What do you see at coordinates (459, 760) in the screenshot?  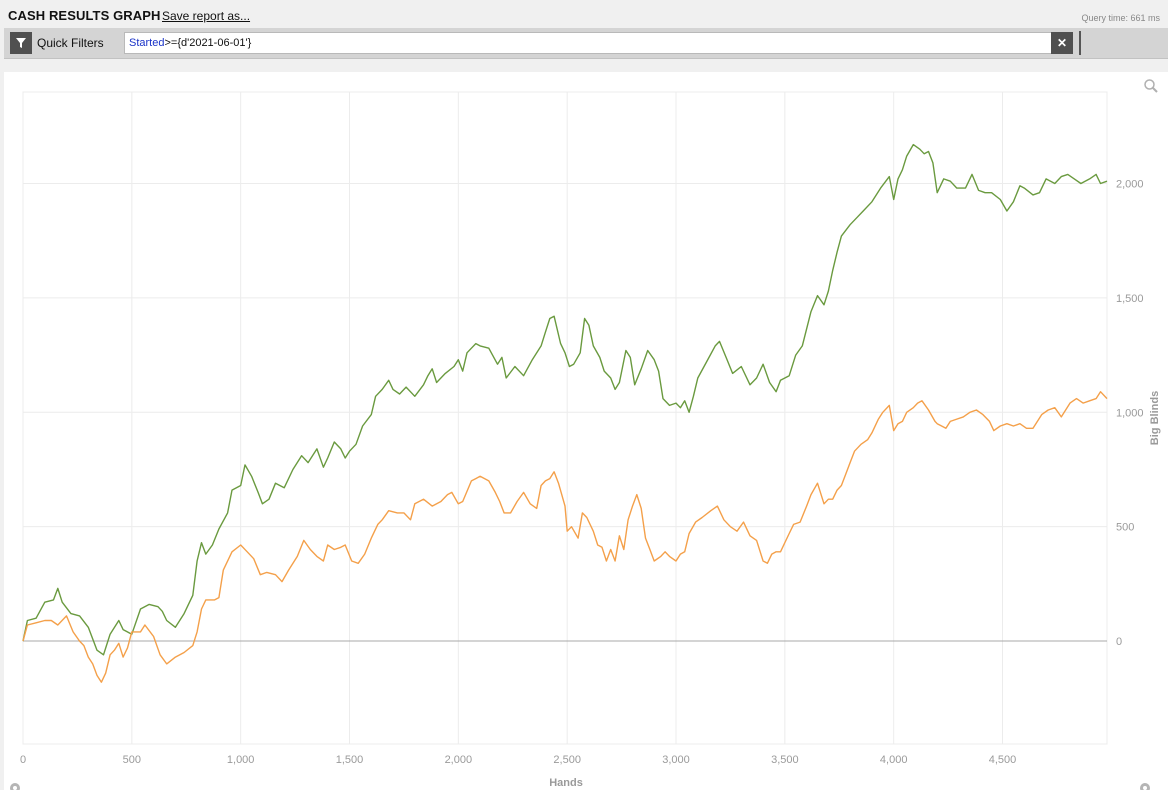 I see `x-tick-label: 2,000` at bounding box center [459, 760].